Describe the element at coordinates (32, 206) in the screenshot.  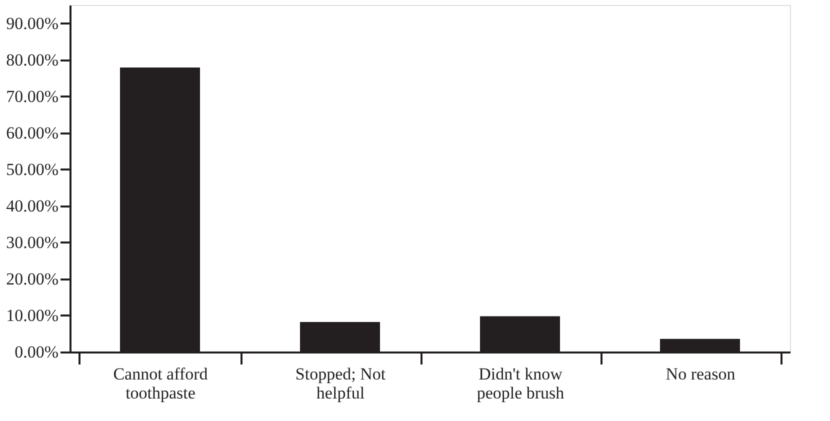
I see `y-tick-label: 40.00%` at that location.